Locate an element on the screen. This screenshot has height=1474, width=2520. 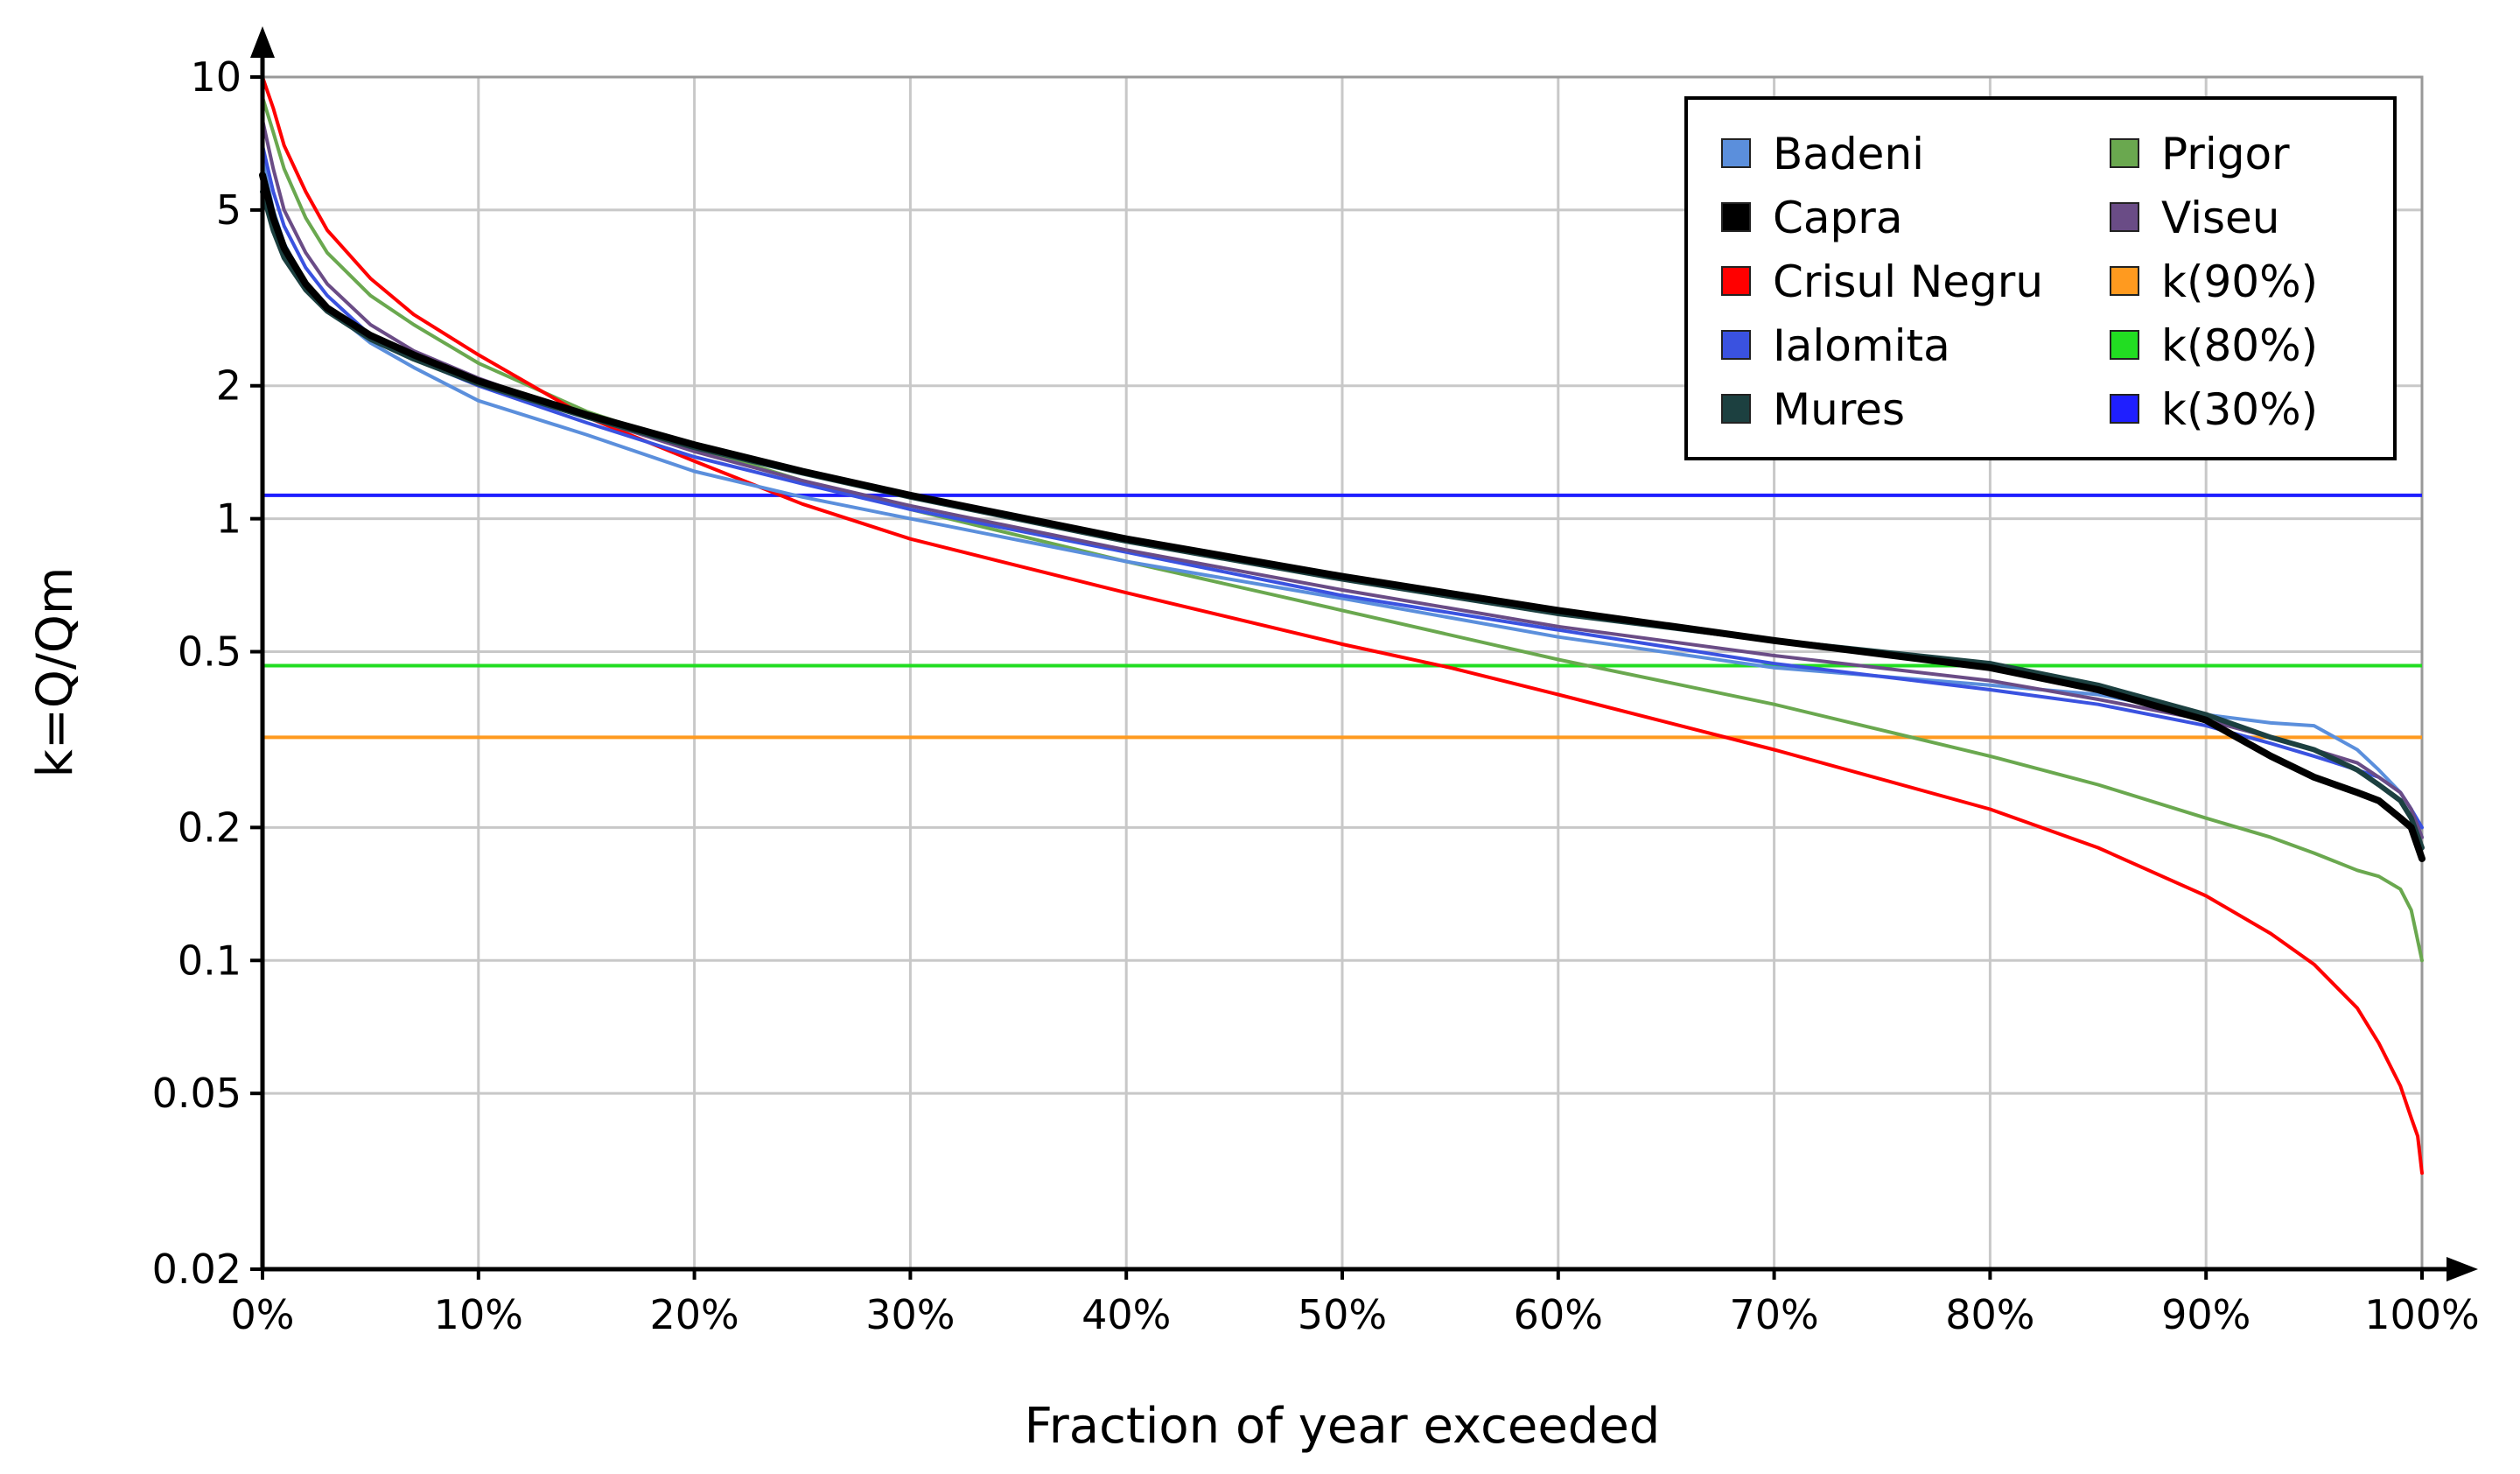
legend-label: Crisul Negru is located at coordinates (1908, 281).